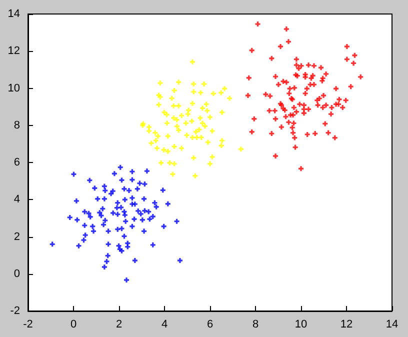 This screenshot has height=337, width=408. What do you see at coordinates (392, 324) in the screenshot?
I see `x-tick-label: 14` at bounding box center [392, 324].